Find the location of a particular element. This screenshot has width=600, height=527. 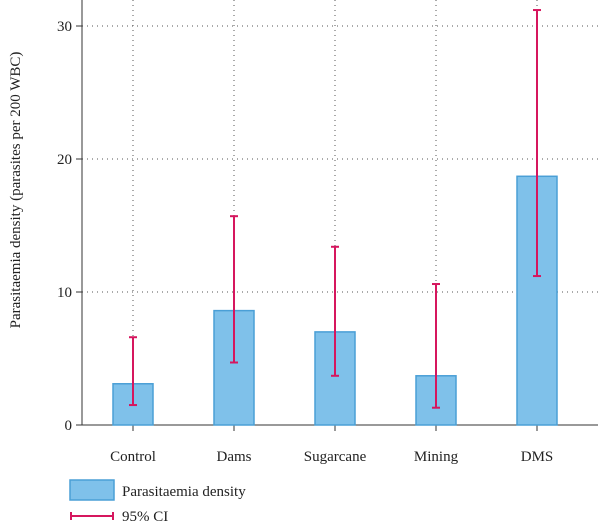

y-tick-label: 10 is located at coordinates (64, 293).